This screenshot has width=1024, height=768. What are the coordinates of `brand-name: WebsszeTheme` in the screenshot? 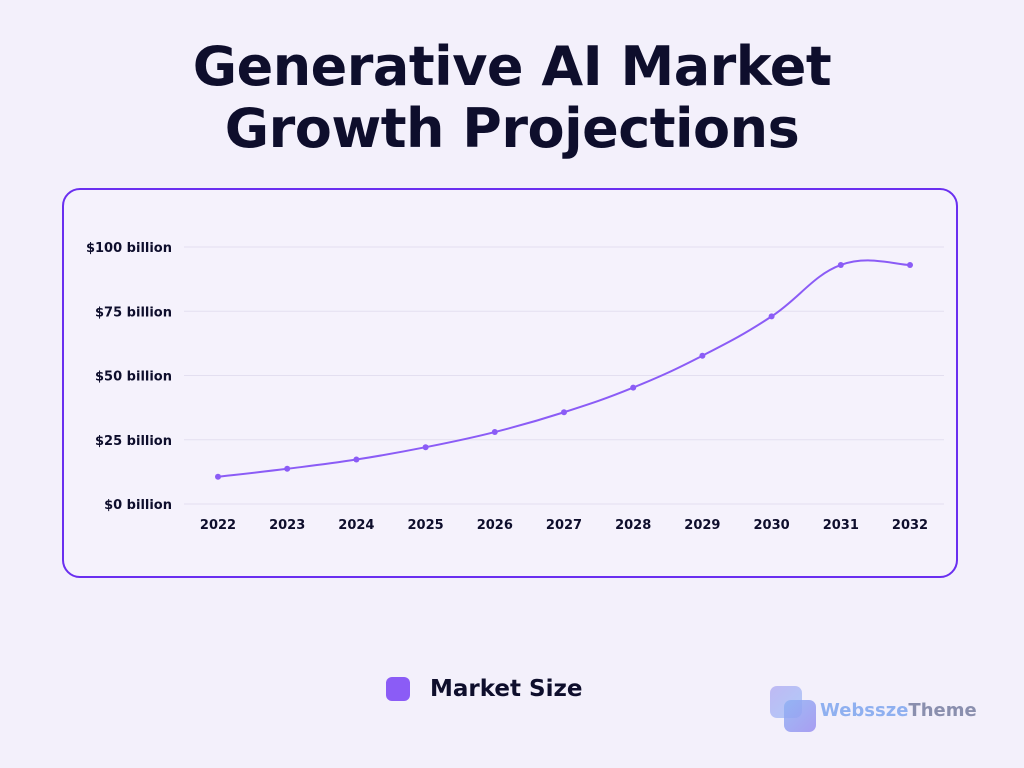 It's located at (898, 710).